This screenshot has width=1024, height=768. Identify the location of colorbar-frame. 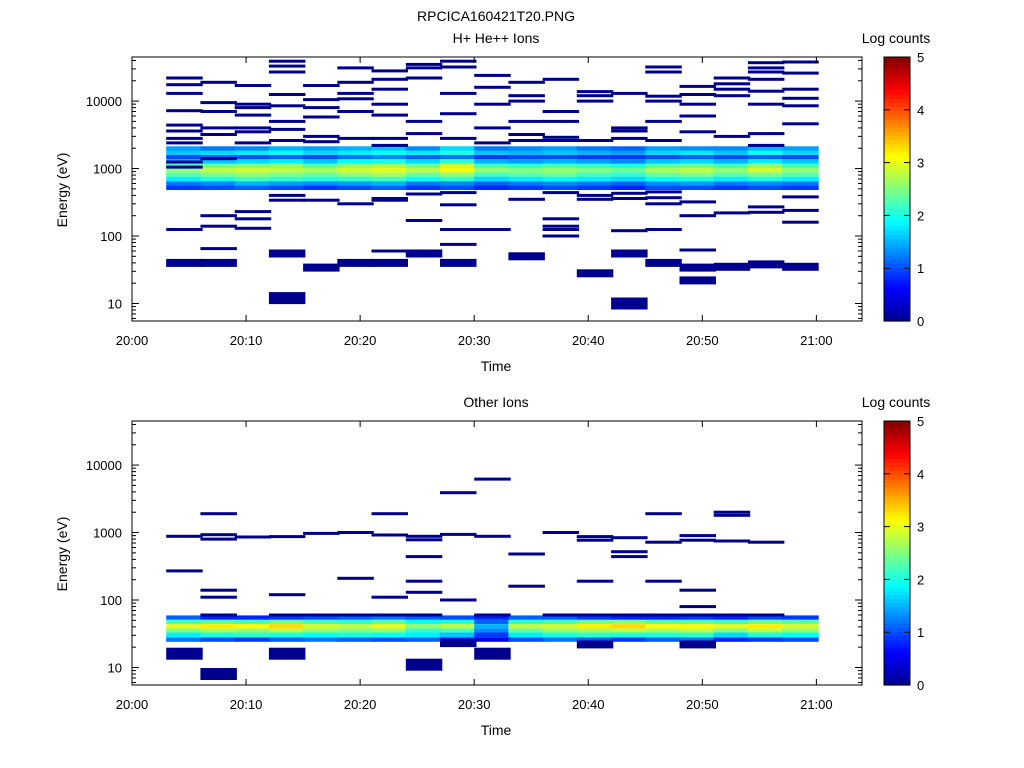
(897, 553).